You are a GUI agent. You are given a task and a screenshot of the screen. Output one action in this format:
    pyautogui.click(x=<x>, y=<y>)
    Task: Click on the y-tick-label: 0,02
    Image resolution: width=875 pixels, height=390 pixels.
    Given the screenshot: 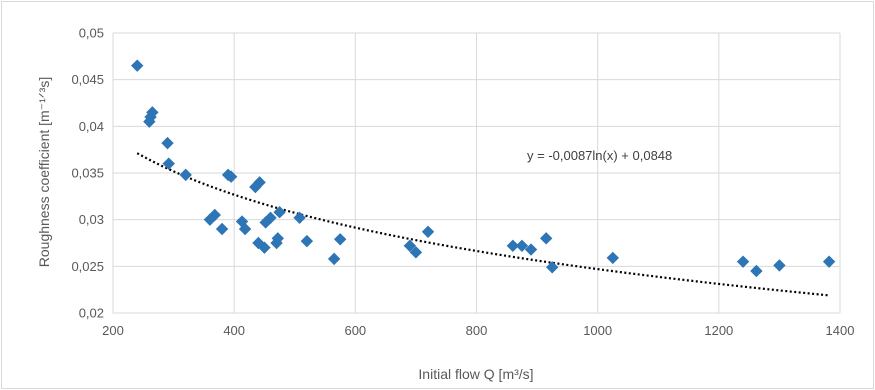 What is the action you would take?
    pyautogui.click(x=91, y=313)
    